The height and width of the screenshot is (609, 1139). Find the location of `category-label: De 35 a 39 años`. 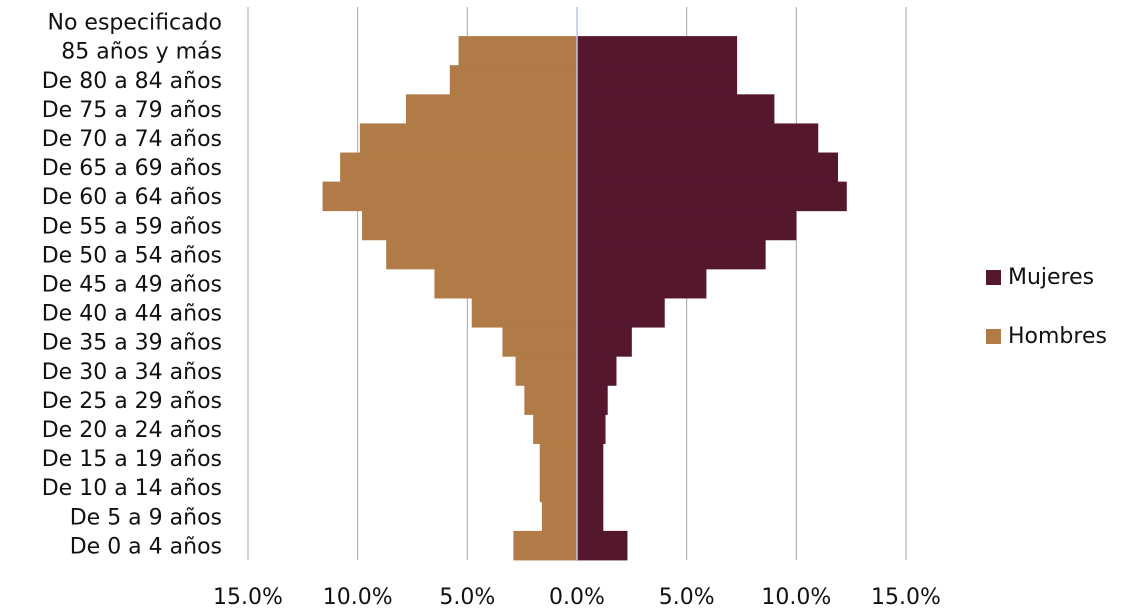

category-label: De 35 a 39 años is located at coordinates (132, 343).